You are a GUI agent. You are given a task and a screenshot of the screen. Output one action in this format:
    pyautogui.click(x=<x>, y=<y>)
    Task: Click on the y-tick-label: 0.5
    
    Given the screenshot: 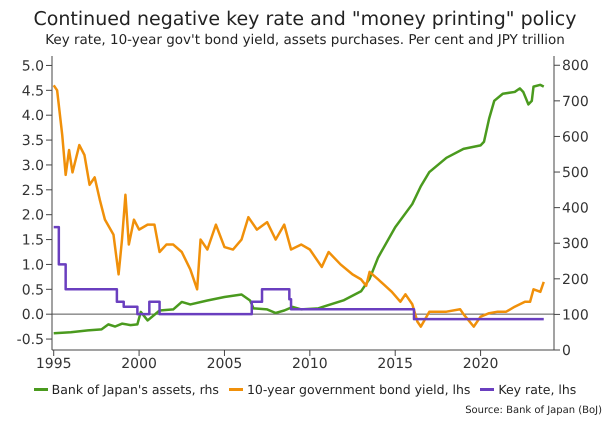 What is the action you would take?
    pyautogui.click(x=33, y=290)
    